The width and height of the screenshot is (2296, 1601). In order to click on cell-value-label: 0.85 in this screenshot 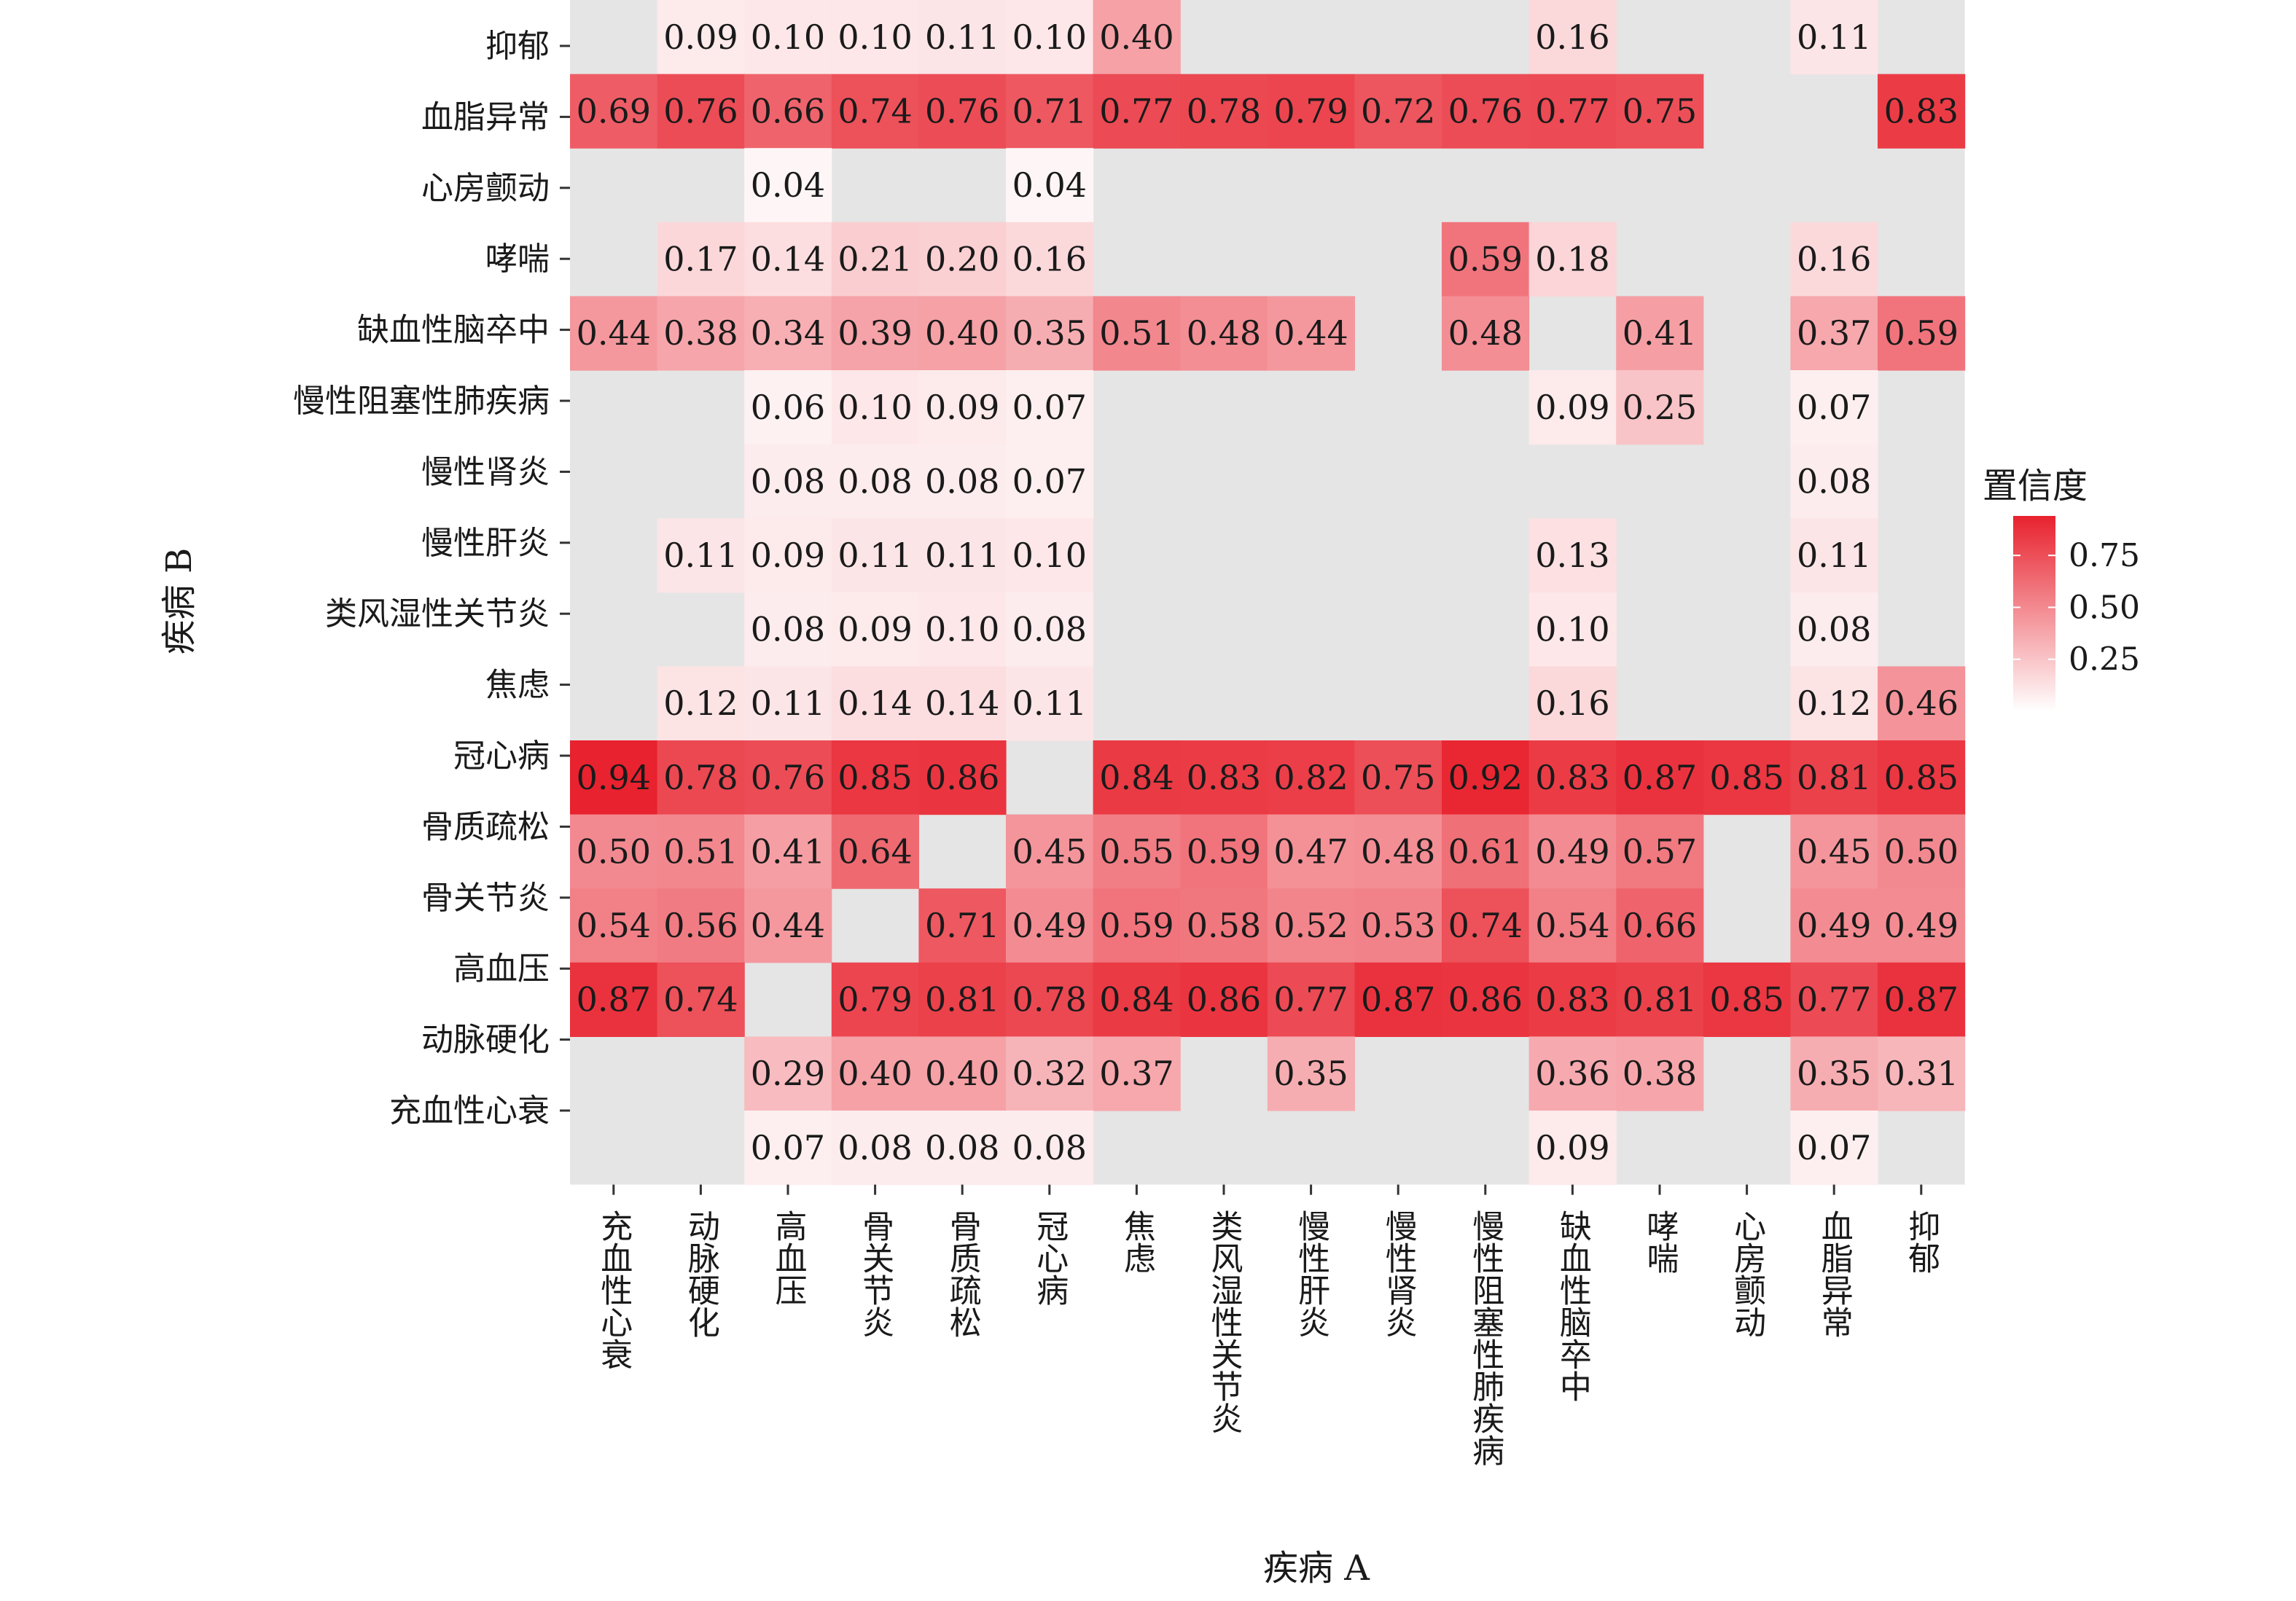, I will do `click(875, 777)`.